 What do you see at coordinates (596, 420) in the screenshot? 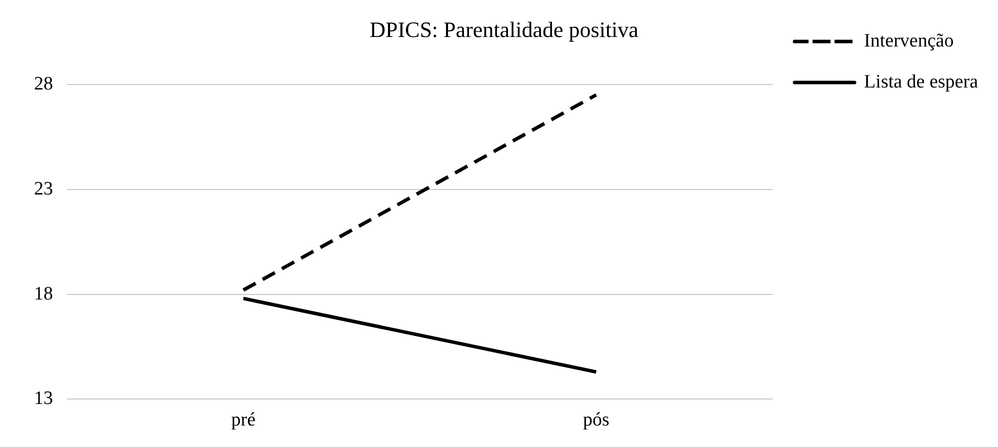
I see `x-tick-label: pós` at bounding box center [596, 420].